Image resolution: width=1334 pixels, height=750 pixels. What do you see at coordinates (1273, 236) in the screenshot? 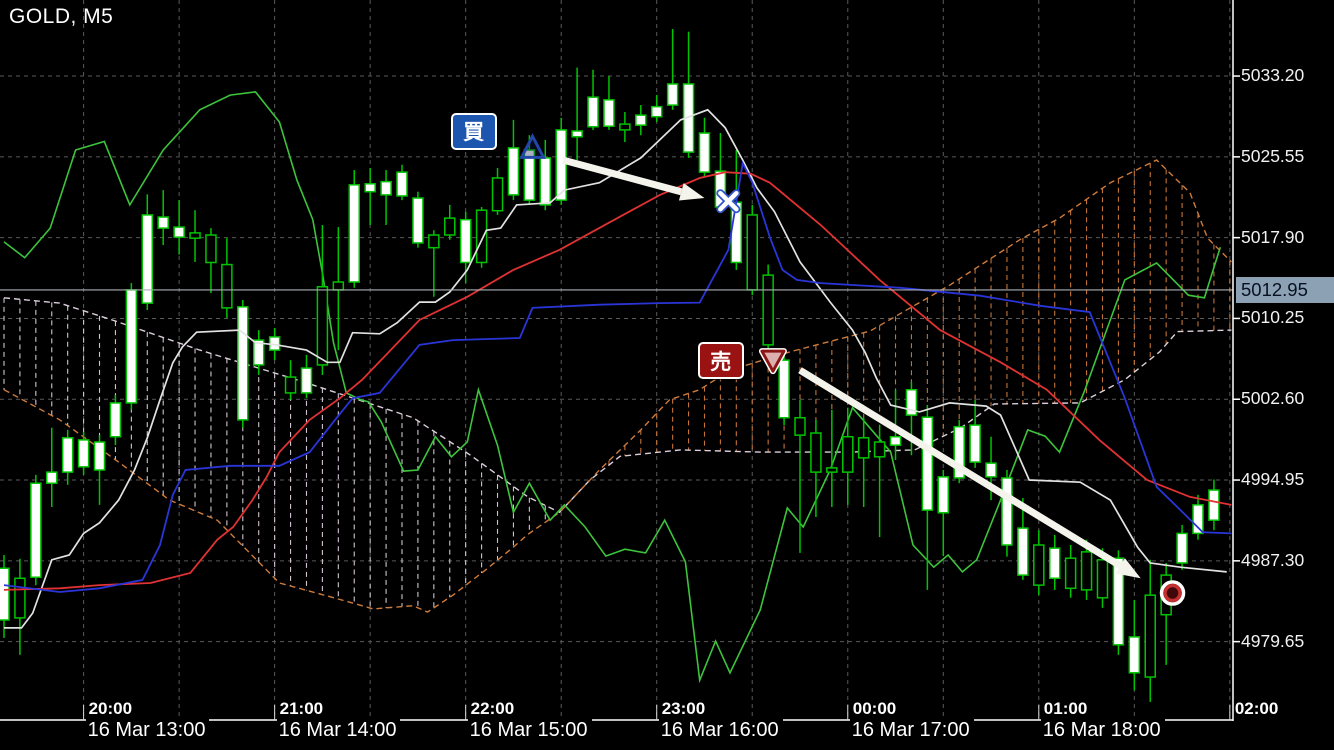
I see `price-tick-label: 5017.90` at bounding box center [1273, 236].